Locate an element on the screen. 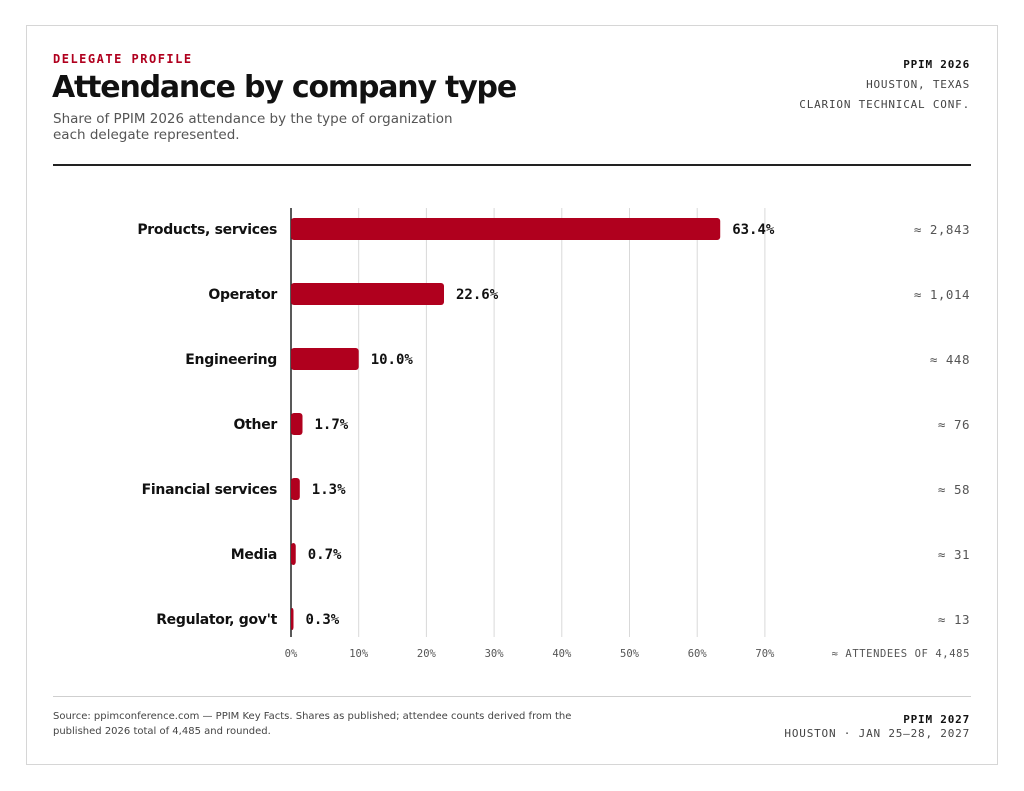 The width and height of the screenshot is (1024, 791). event-venue: CLARION TECHNICAL CONF. is located at coordinates (884, 104).